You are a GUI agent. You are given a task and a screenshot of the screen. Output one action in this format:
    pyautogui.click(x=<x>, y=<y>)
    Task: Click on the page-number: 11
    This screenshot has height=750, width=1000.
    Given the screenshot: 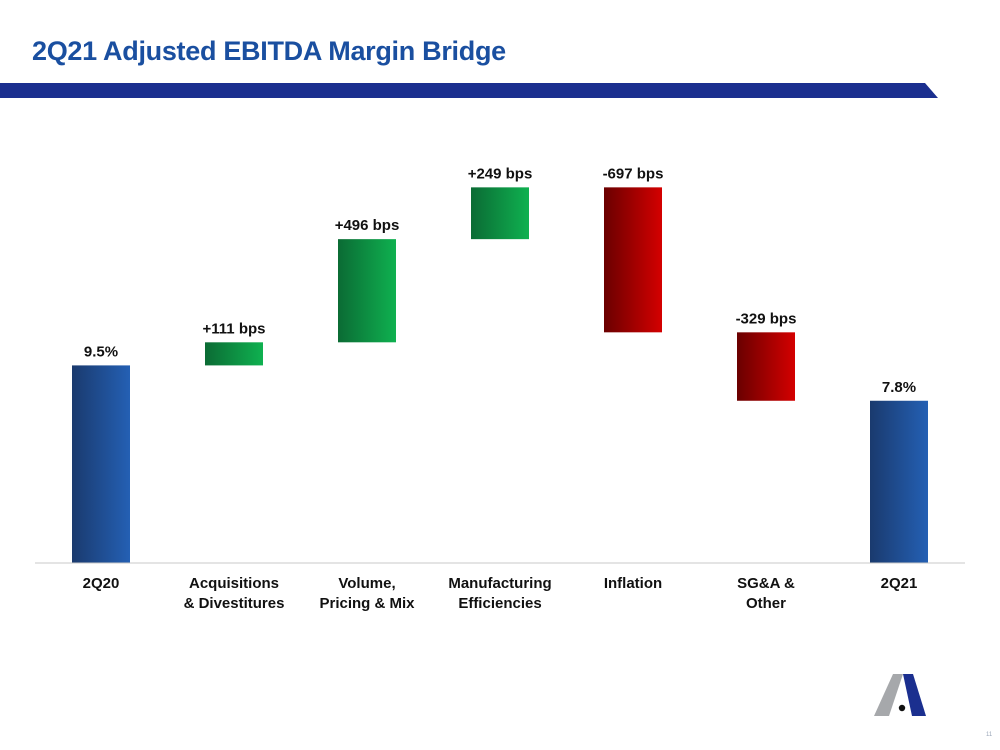 What is the action you would take?
    pyautogui.click(x=989, y=735)
    